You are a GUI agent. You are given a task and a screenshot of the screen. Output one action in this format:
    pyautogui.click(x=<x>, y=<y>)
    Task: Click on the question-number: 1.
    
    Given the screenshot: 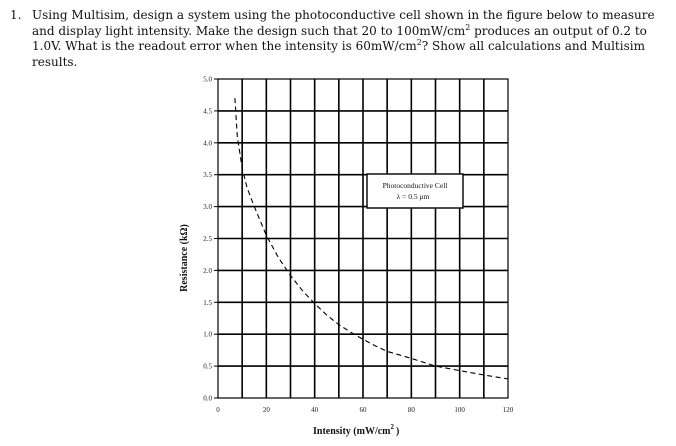 What is the action you would take?
    pyautogui.click(x=16, y=15)
    